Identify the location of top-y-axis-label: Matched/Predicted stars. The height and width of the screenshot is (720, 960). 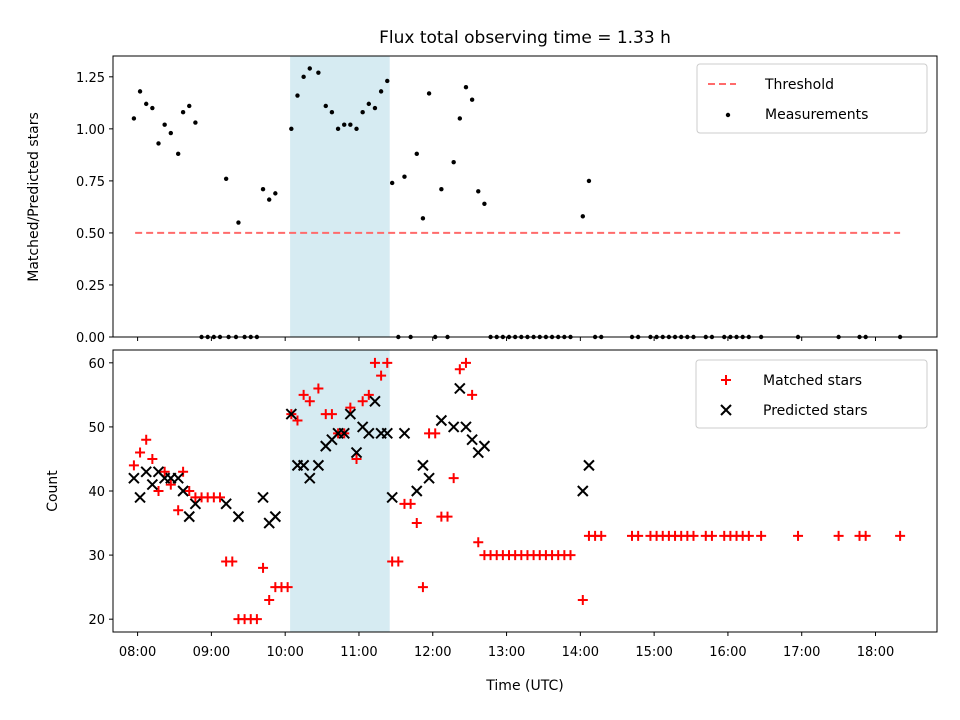
(34, 197).